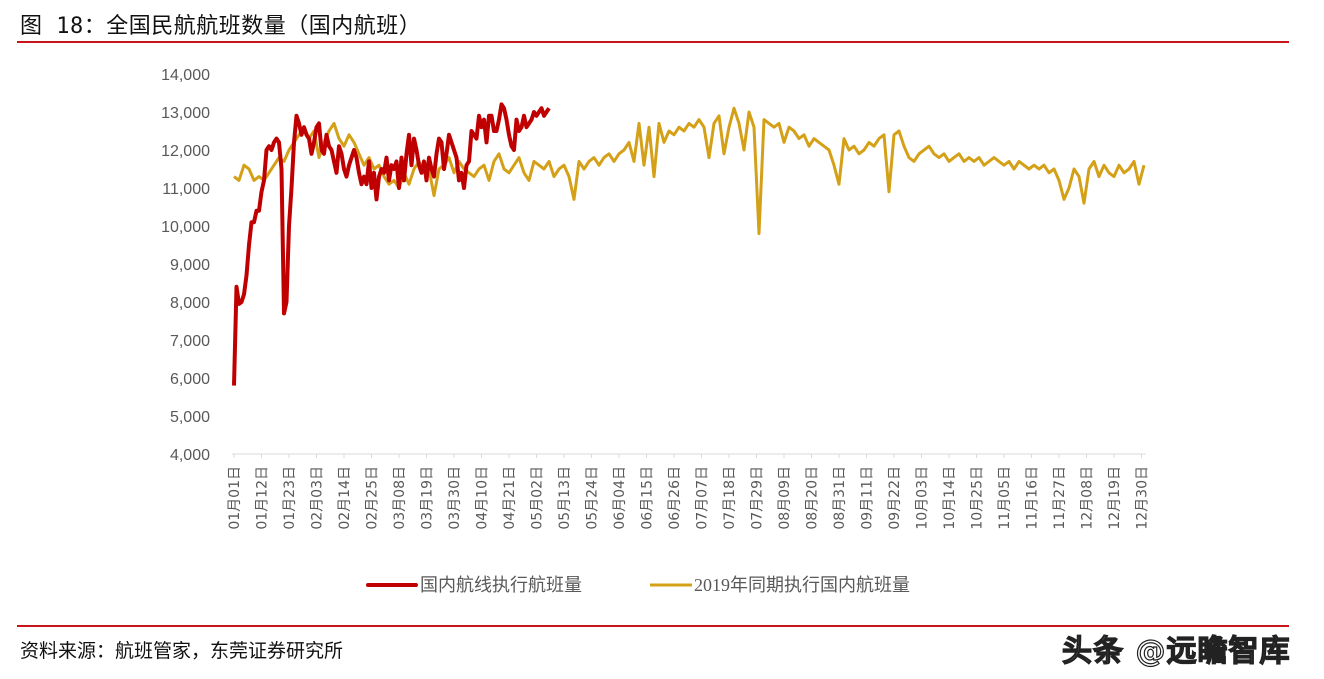 The width and height of the screenshot is (1324, 679). I want to click on y-tick-label: 9,000, so click(190, 265).